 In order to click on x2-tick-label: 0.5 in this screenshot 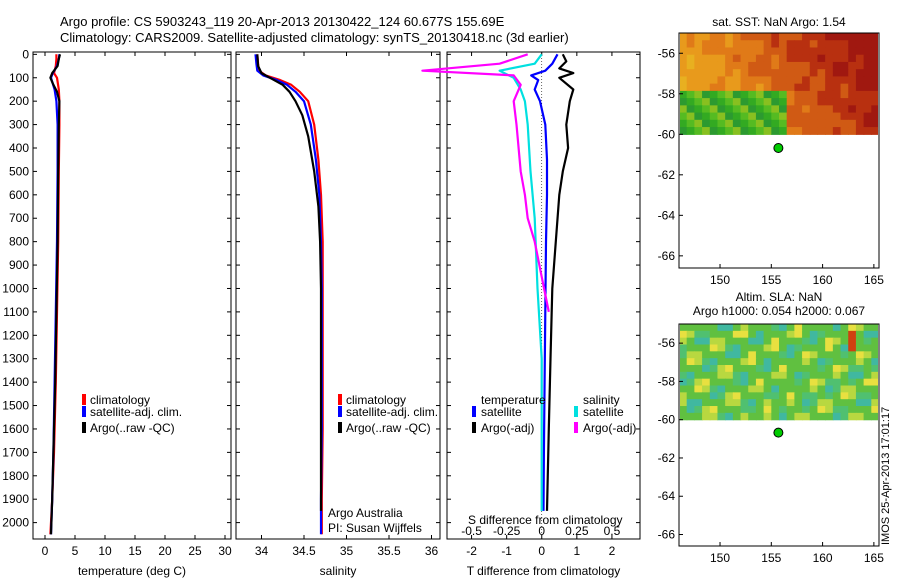, I will do `click(612, 531)`.